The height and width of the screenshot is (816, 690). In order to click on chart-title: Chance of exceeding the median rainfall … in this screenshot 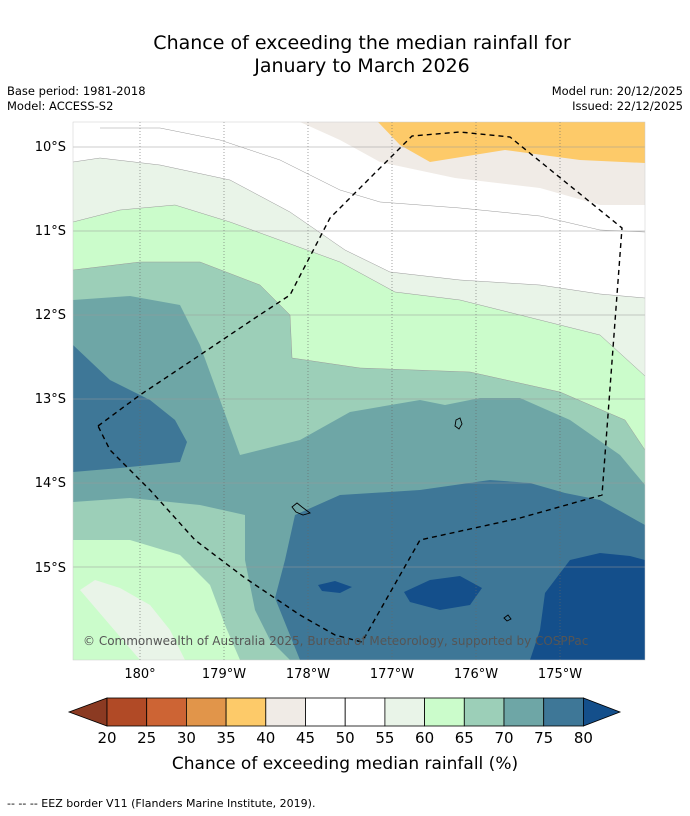, I will do `click(345, 55)`.